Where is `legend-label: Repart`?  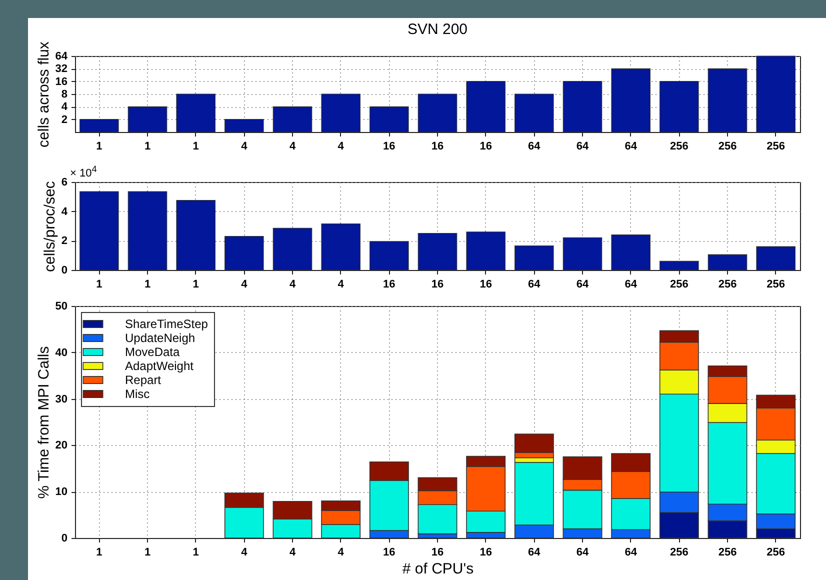 legend-label: Repart is located at coordinates (143, 380).